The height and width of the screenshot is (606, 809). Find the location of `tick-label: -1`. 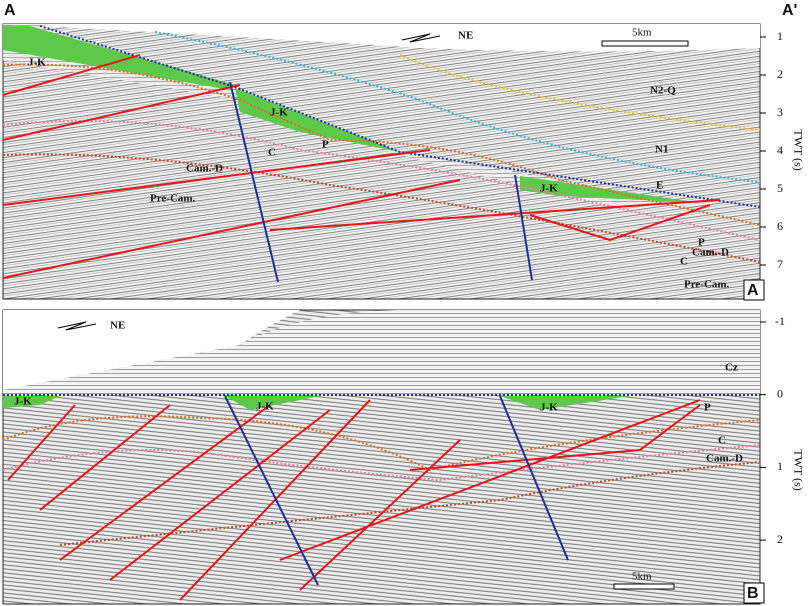

tick-label: -1 is located at coordinates (780, 321).